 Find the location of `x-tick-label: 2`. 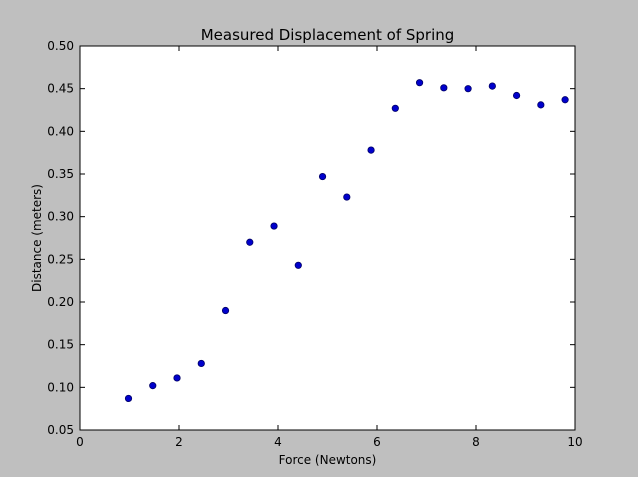

x-tick-label: 2 is located at coordinates (179, 442).